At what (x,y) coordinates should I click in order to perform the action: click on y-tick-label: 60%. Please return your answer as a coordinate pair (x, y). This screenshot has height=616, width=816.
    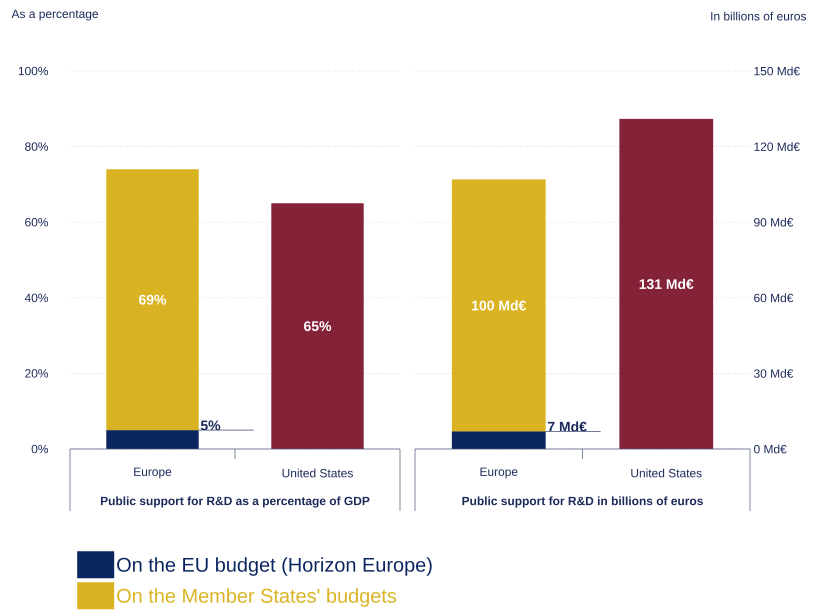
    Looking at the image, I should click on (36, 222).